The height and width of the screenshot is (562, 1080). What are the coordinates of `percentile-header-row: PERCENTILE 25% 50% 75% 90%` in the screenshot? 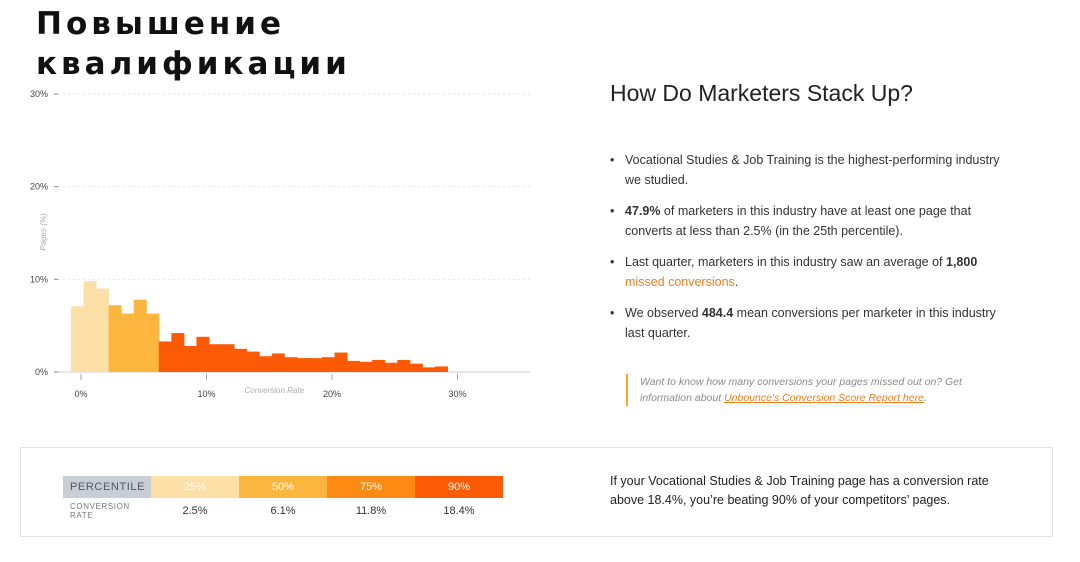 It's located at (283, 487).